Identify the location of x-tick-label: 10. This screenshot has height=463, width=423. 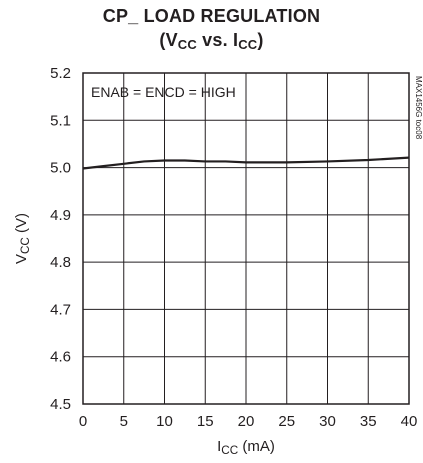
(164, 421).